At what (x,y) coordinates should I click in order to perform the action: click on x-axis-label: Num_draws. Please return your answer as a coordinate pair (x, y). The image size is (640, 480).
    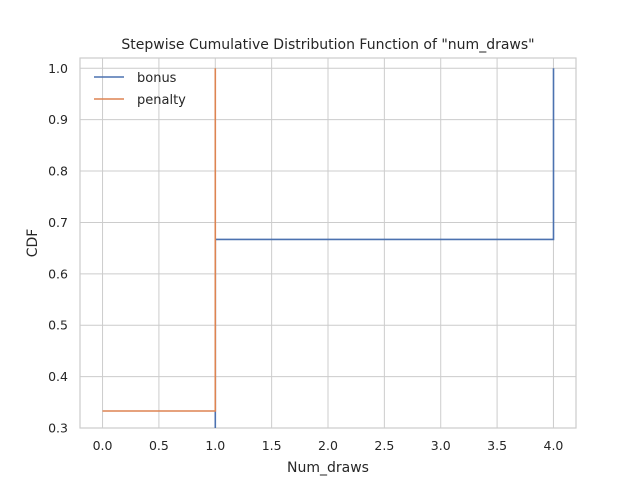
    Looking at the image, I should click on (328, 468).